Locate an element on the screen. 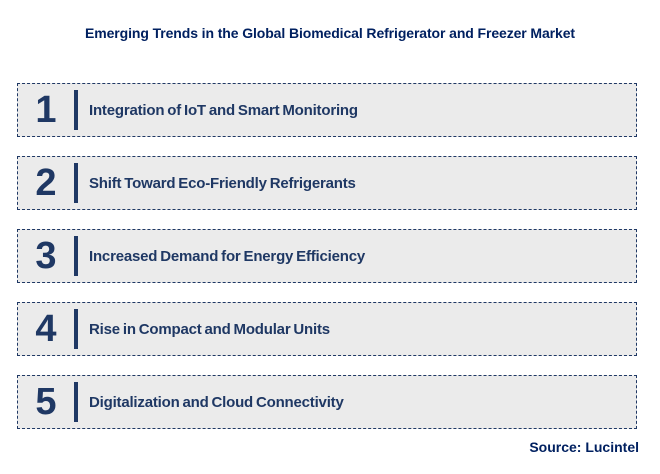  trend-item-2: 2 Shift Toward Eco-Friendly Refrigerants is located at coordinates (327, 183).